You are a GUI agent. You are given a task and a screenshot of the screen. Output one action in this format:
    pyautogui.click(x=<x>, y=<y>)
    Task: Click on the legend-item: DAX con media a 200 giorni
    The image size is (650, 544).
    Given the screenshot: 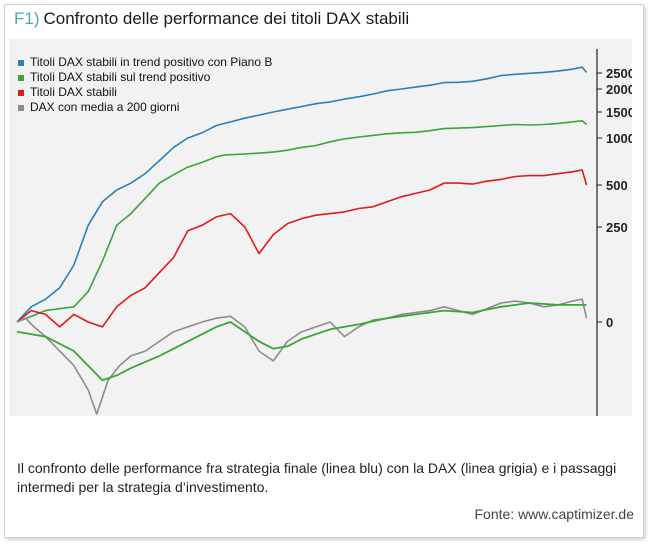 What is the action you would take?
    pyautogui.click(x=145, y=107)
    